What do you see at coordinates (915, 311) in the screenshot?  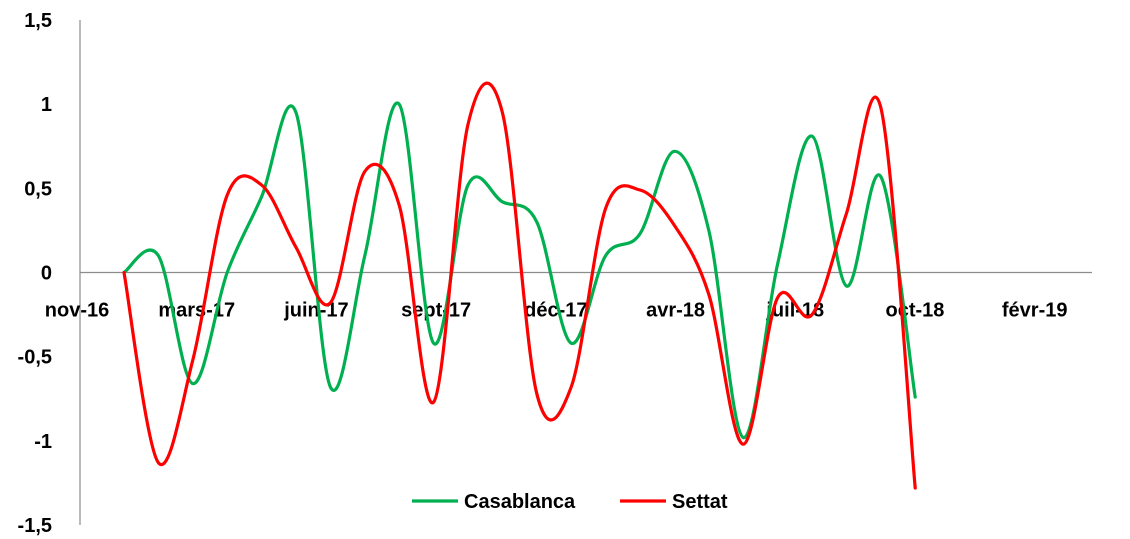 I see `x-tick-label: oct-18` at bounding box center [915, 311].